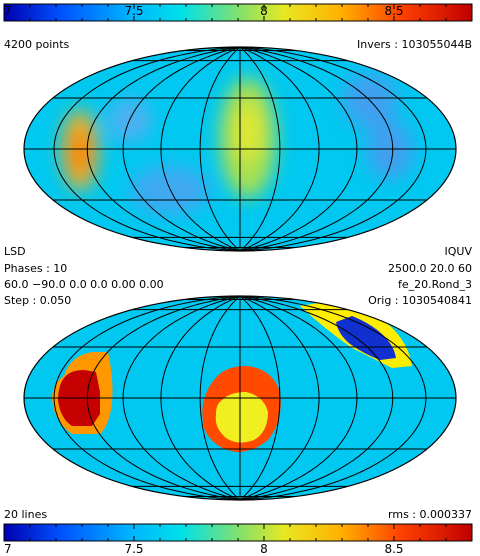  Describe the element at coordinates (84, 284) in the screenshot. I see `angles-label: 60.0 −90.0 0.0 0.0 0.00 0.00` at that location.